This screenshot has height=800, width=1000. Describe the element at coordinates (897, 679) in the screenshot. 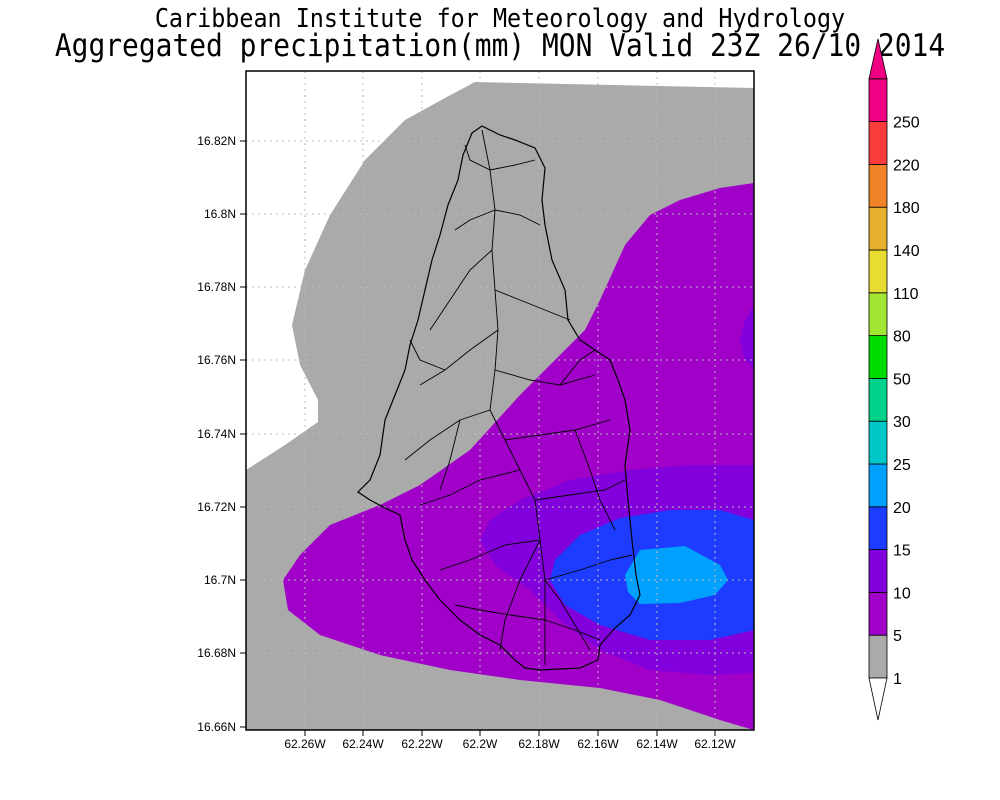

I see `colorbar-label: 1` at that location.